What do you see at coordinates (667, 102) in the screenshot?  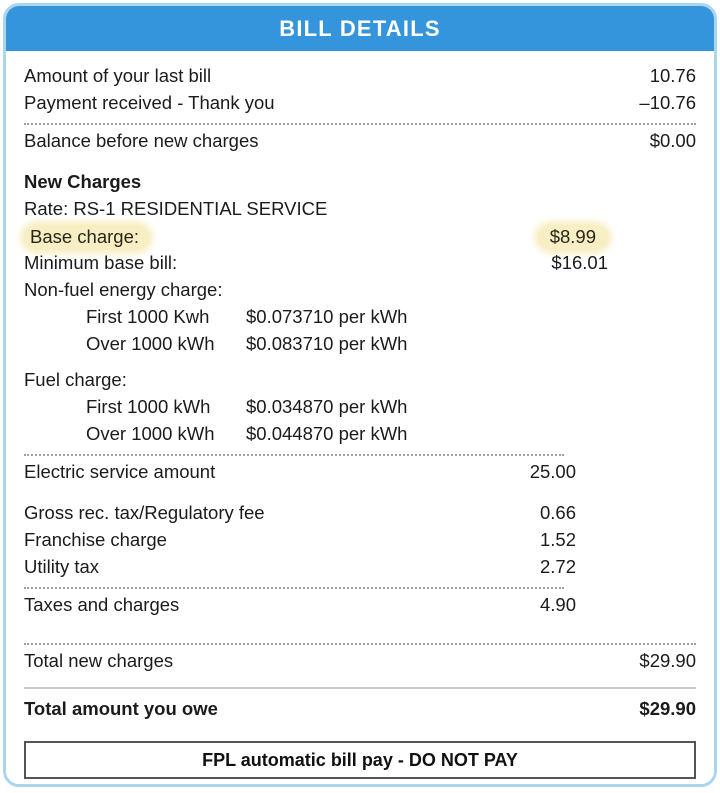 I see `summary-amount-payment-received: –10.76` at bounding box center [667, 102].